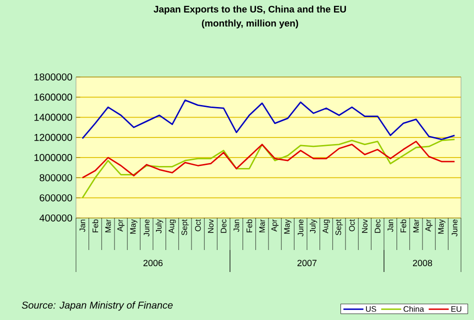 This screenshot has height=320, width=474. I want to click on y-tick-label: 1600000, so click(53, 97).